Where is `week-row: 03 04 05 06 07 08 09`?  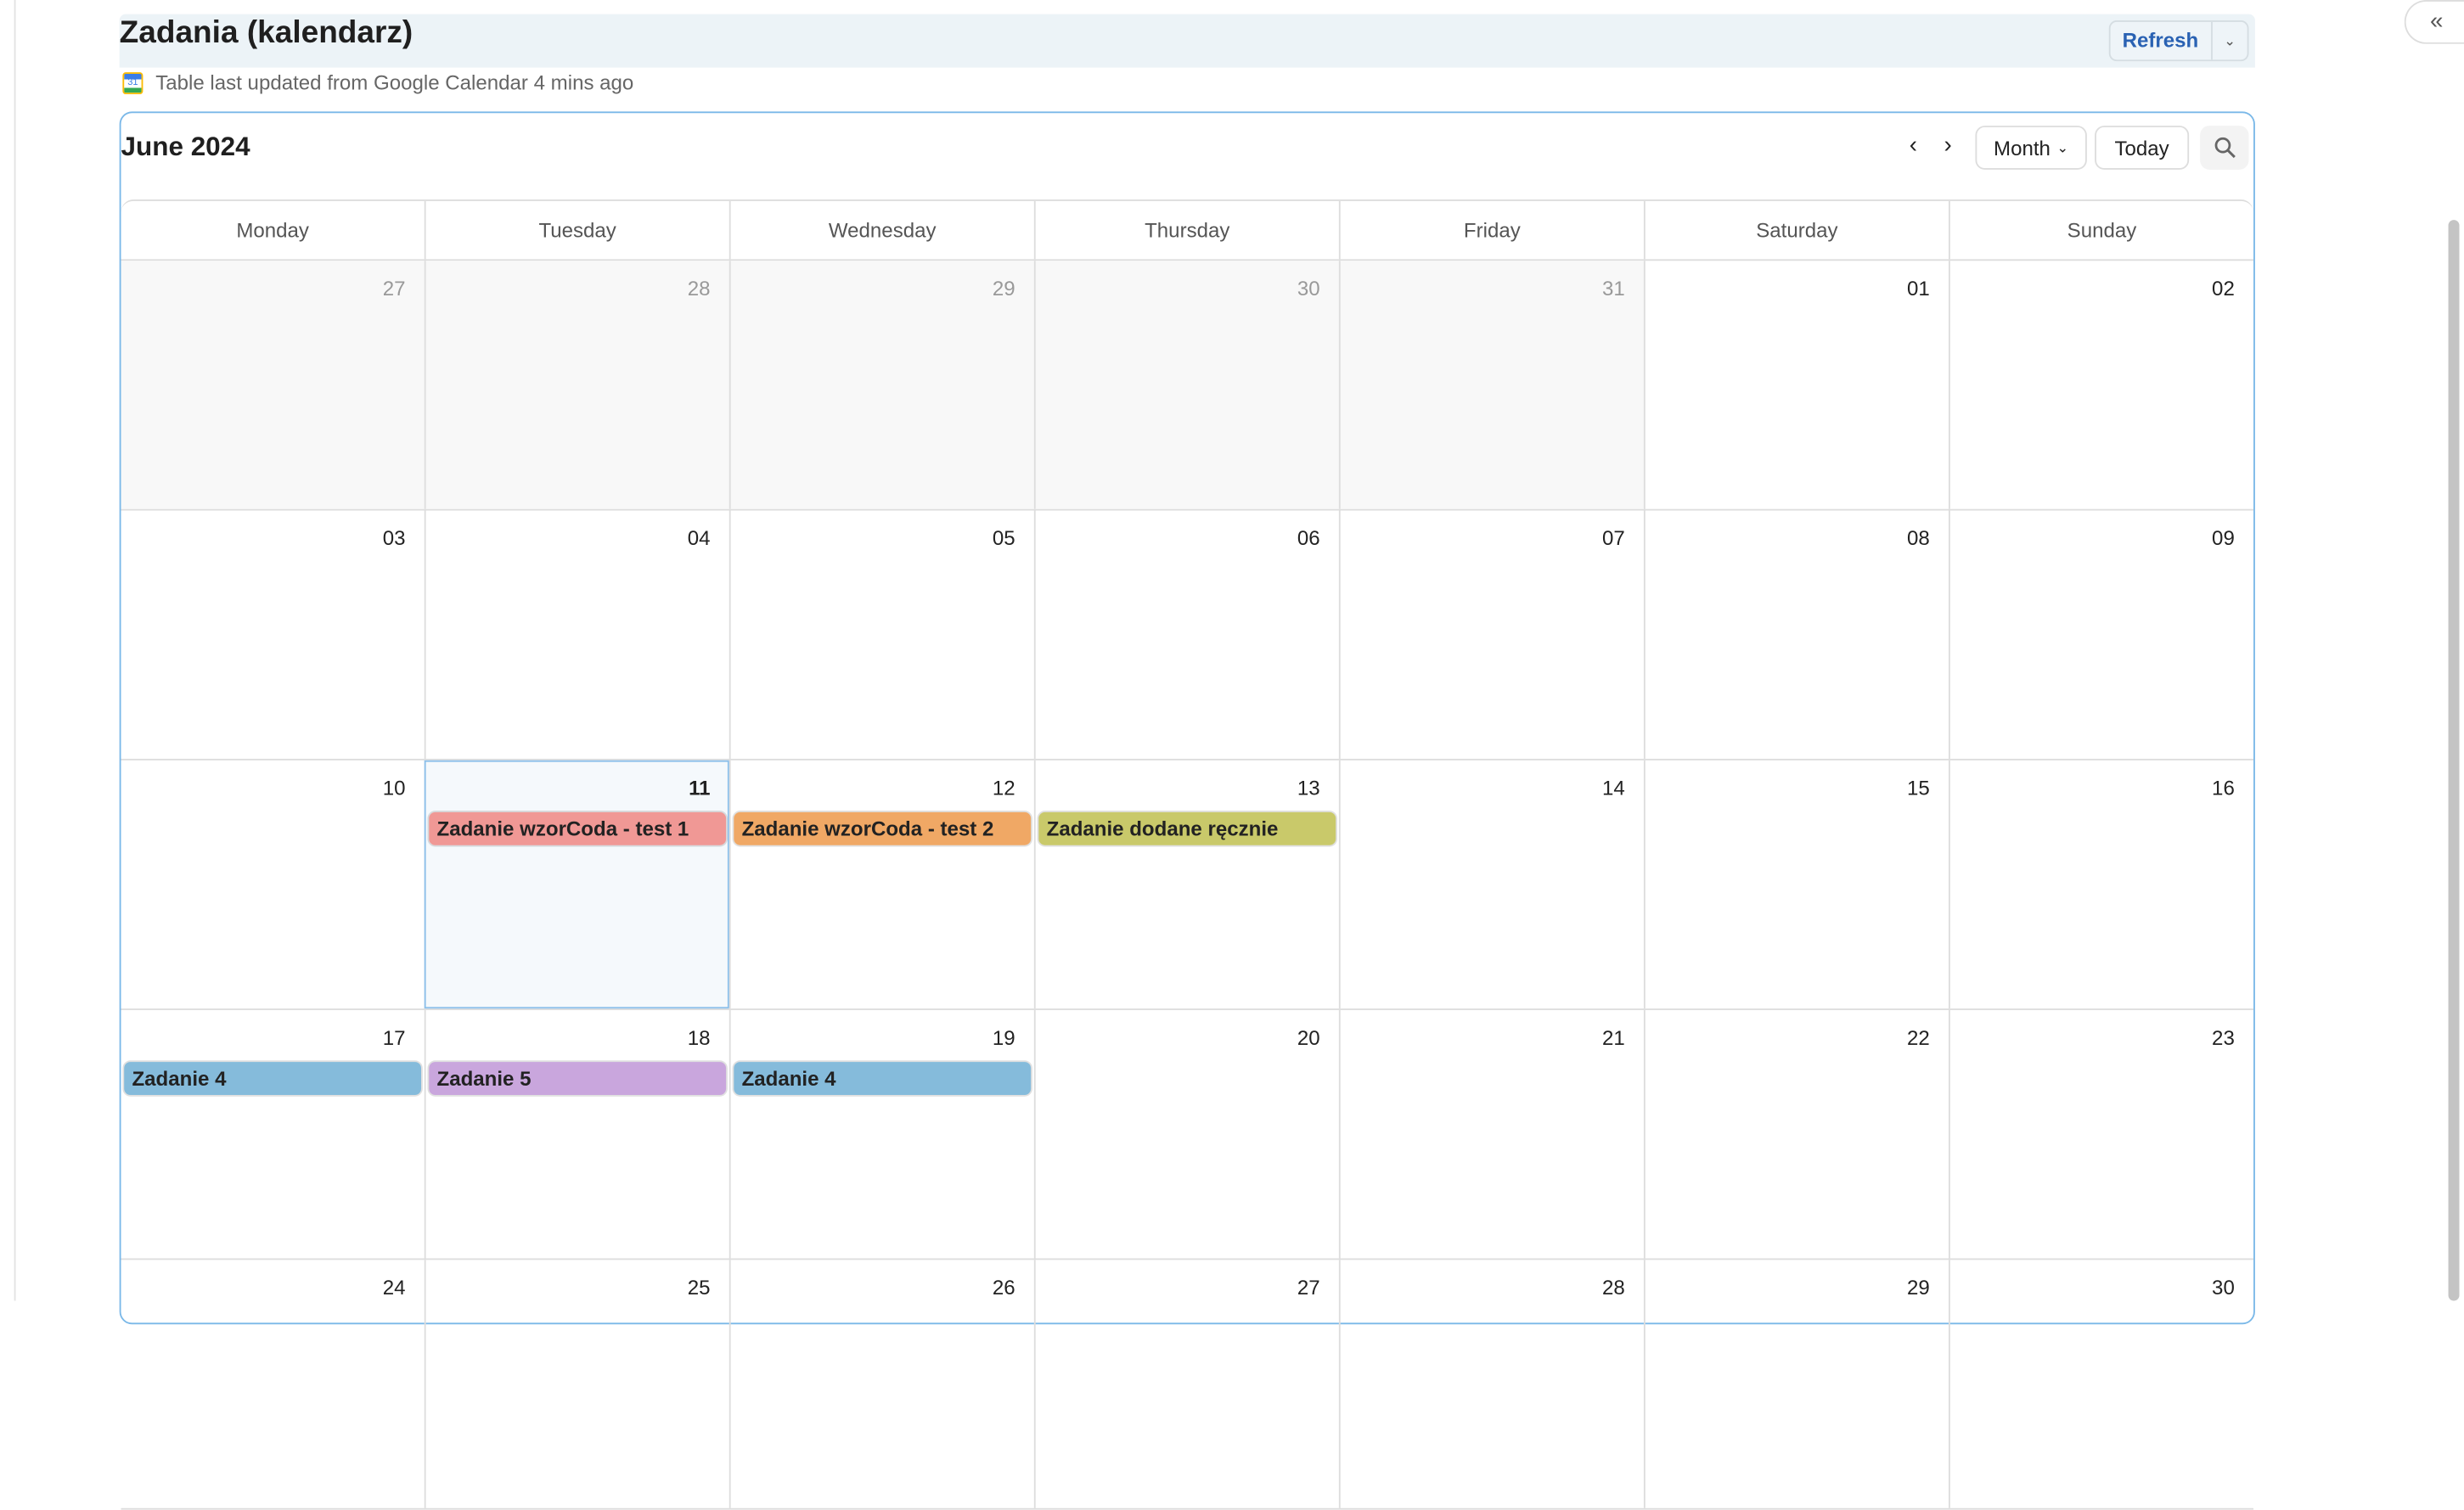
week-row: 03 04 05 06 07 08 09 is located at coordinates (1187, 635).